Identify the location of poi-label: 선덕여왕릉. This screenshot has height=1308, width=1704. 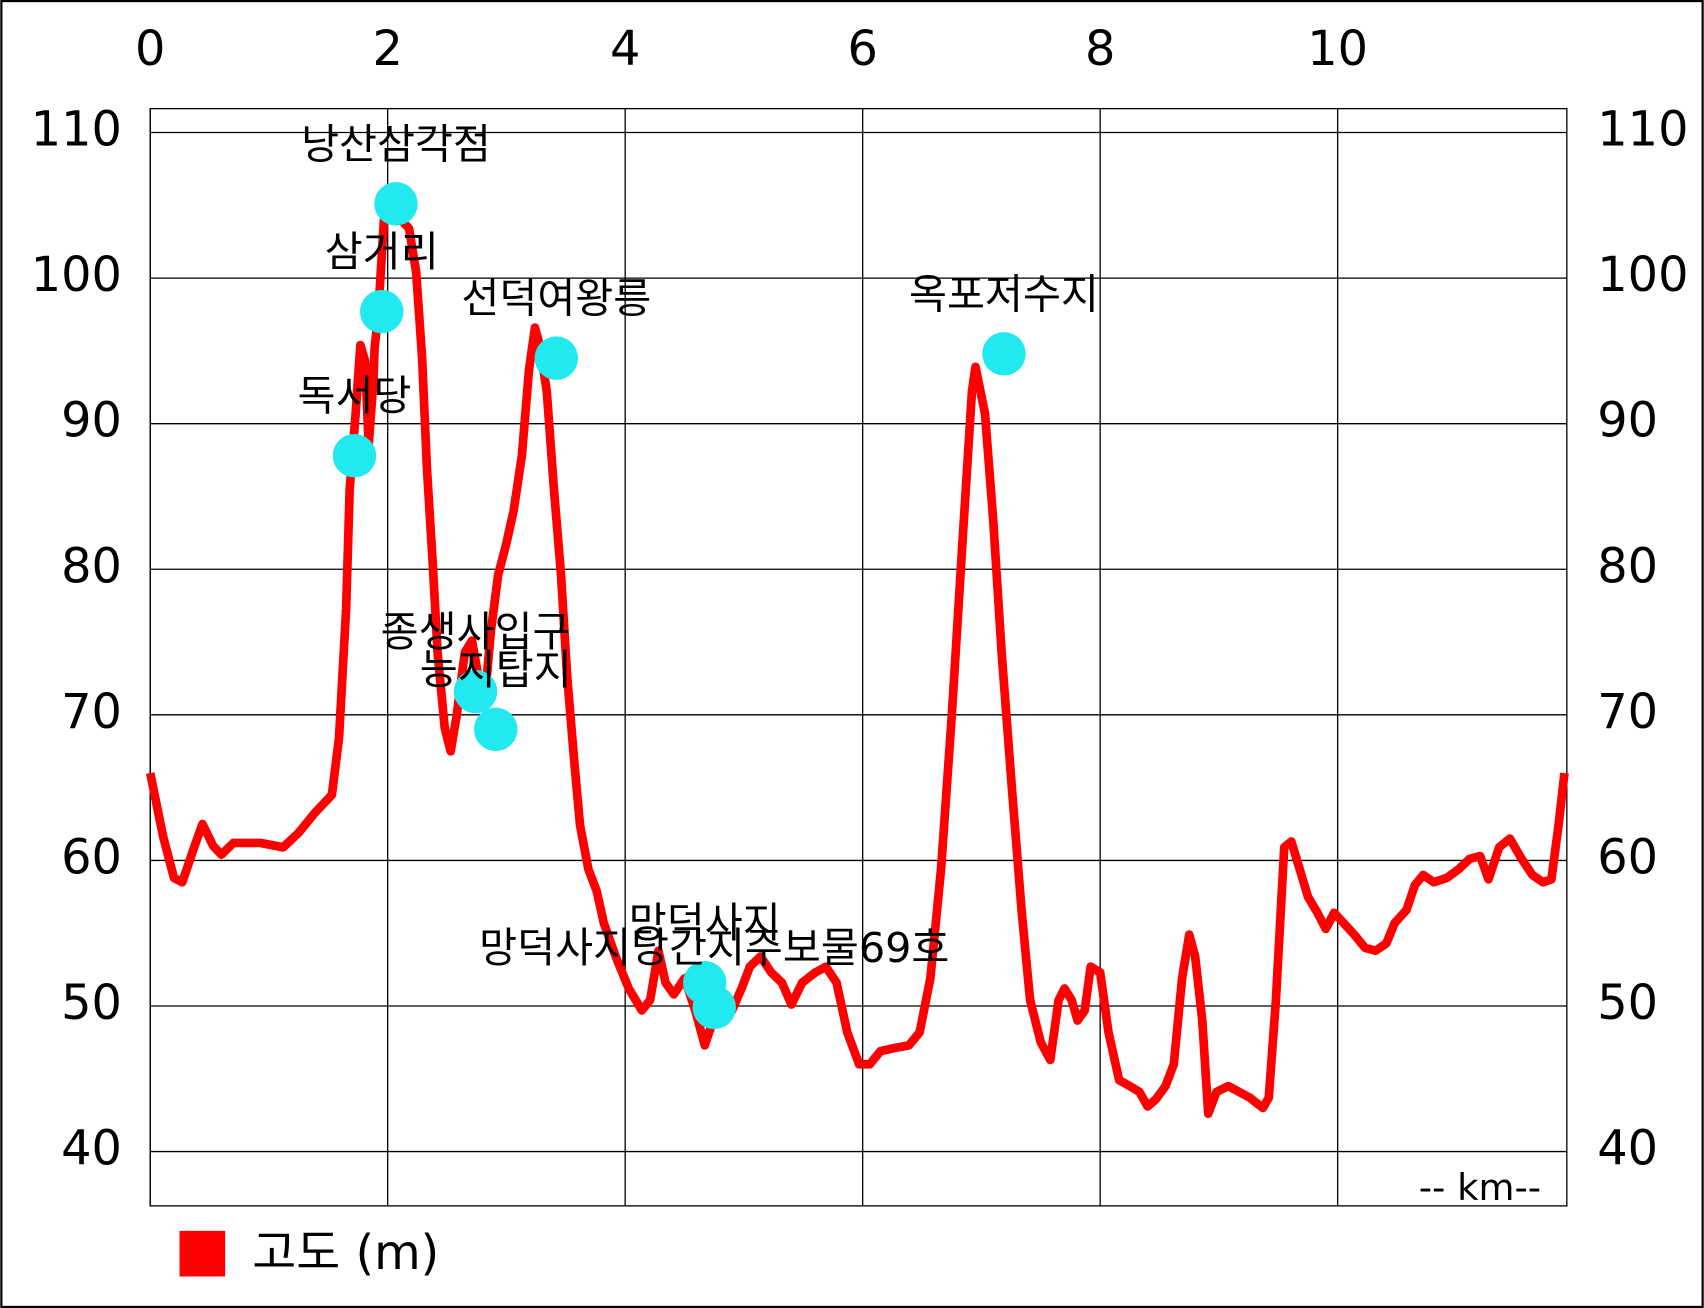
(556, 299).